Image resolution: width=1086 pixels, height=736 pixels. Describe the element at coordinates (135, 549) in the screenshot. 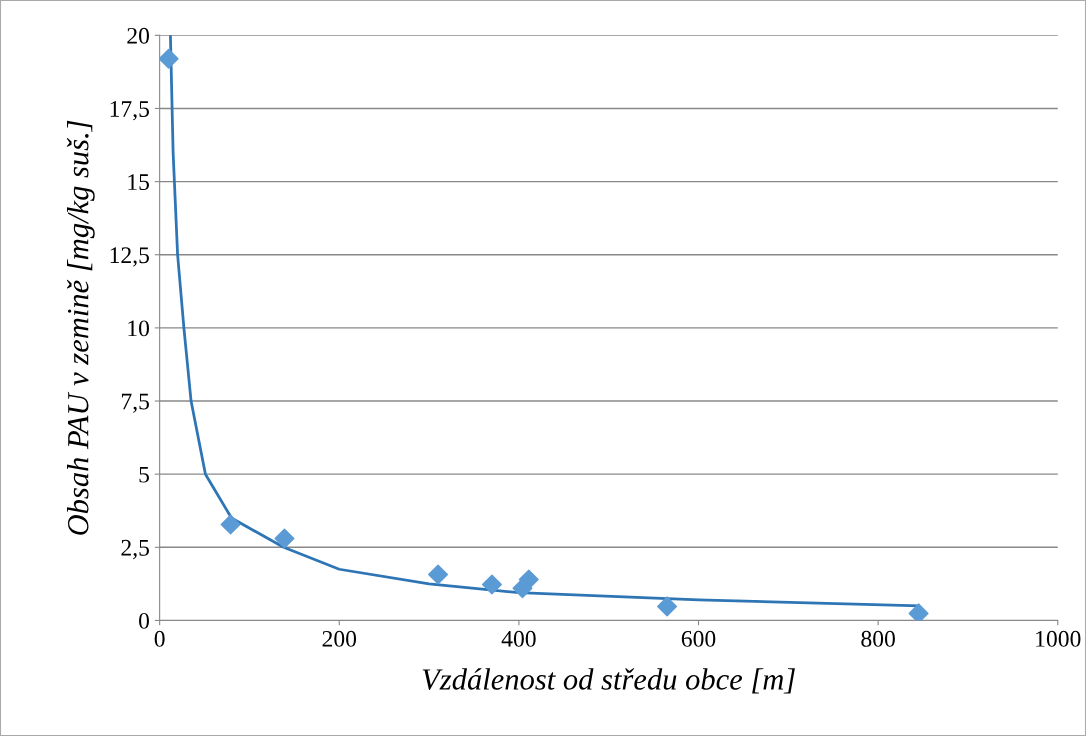

I see `y-tick-label: 2,5` at that location.